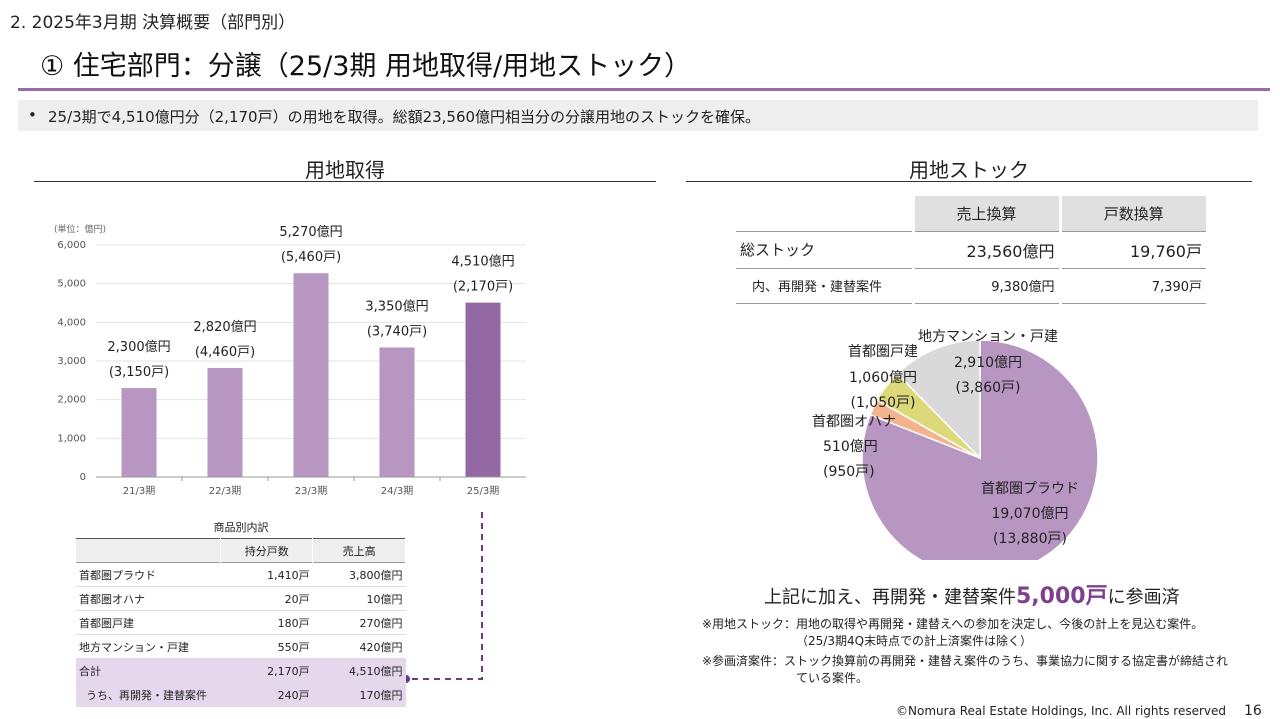 The image size is (1280, 719). What do you see at coordinates (117, 575) in the screenshot?
I see `row-label: 首都圏プラウド` at bounding box center [117, 575].